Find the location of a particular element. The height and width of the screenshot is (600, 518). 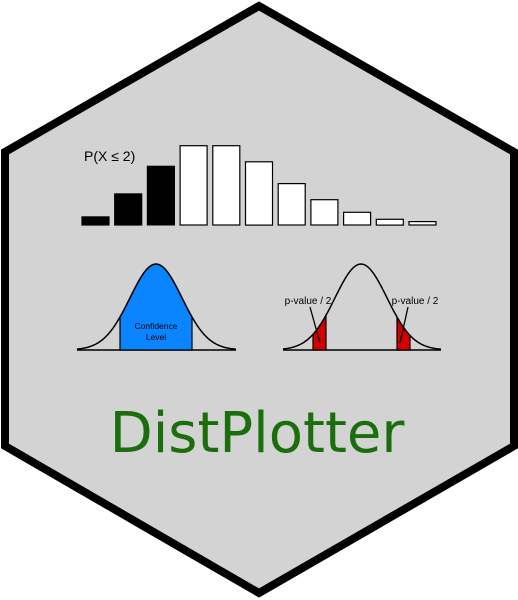

pv-normal-curve is located at coordinates (362, 306).